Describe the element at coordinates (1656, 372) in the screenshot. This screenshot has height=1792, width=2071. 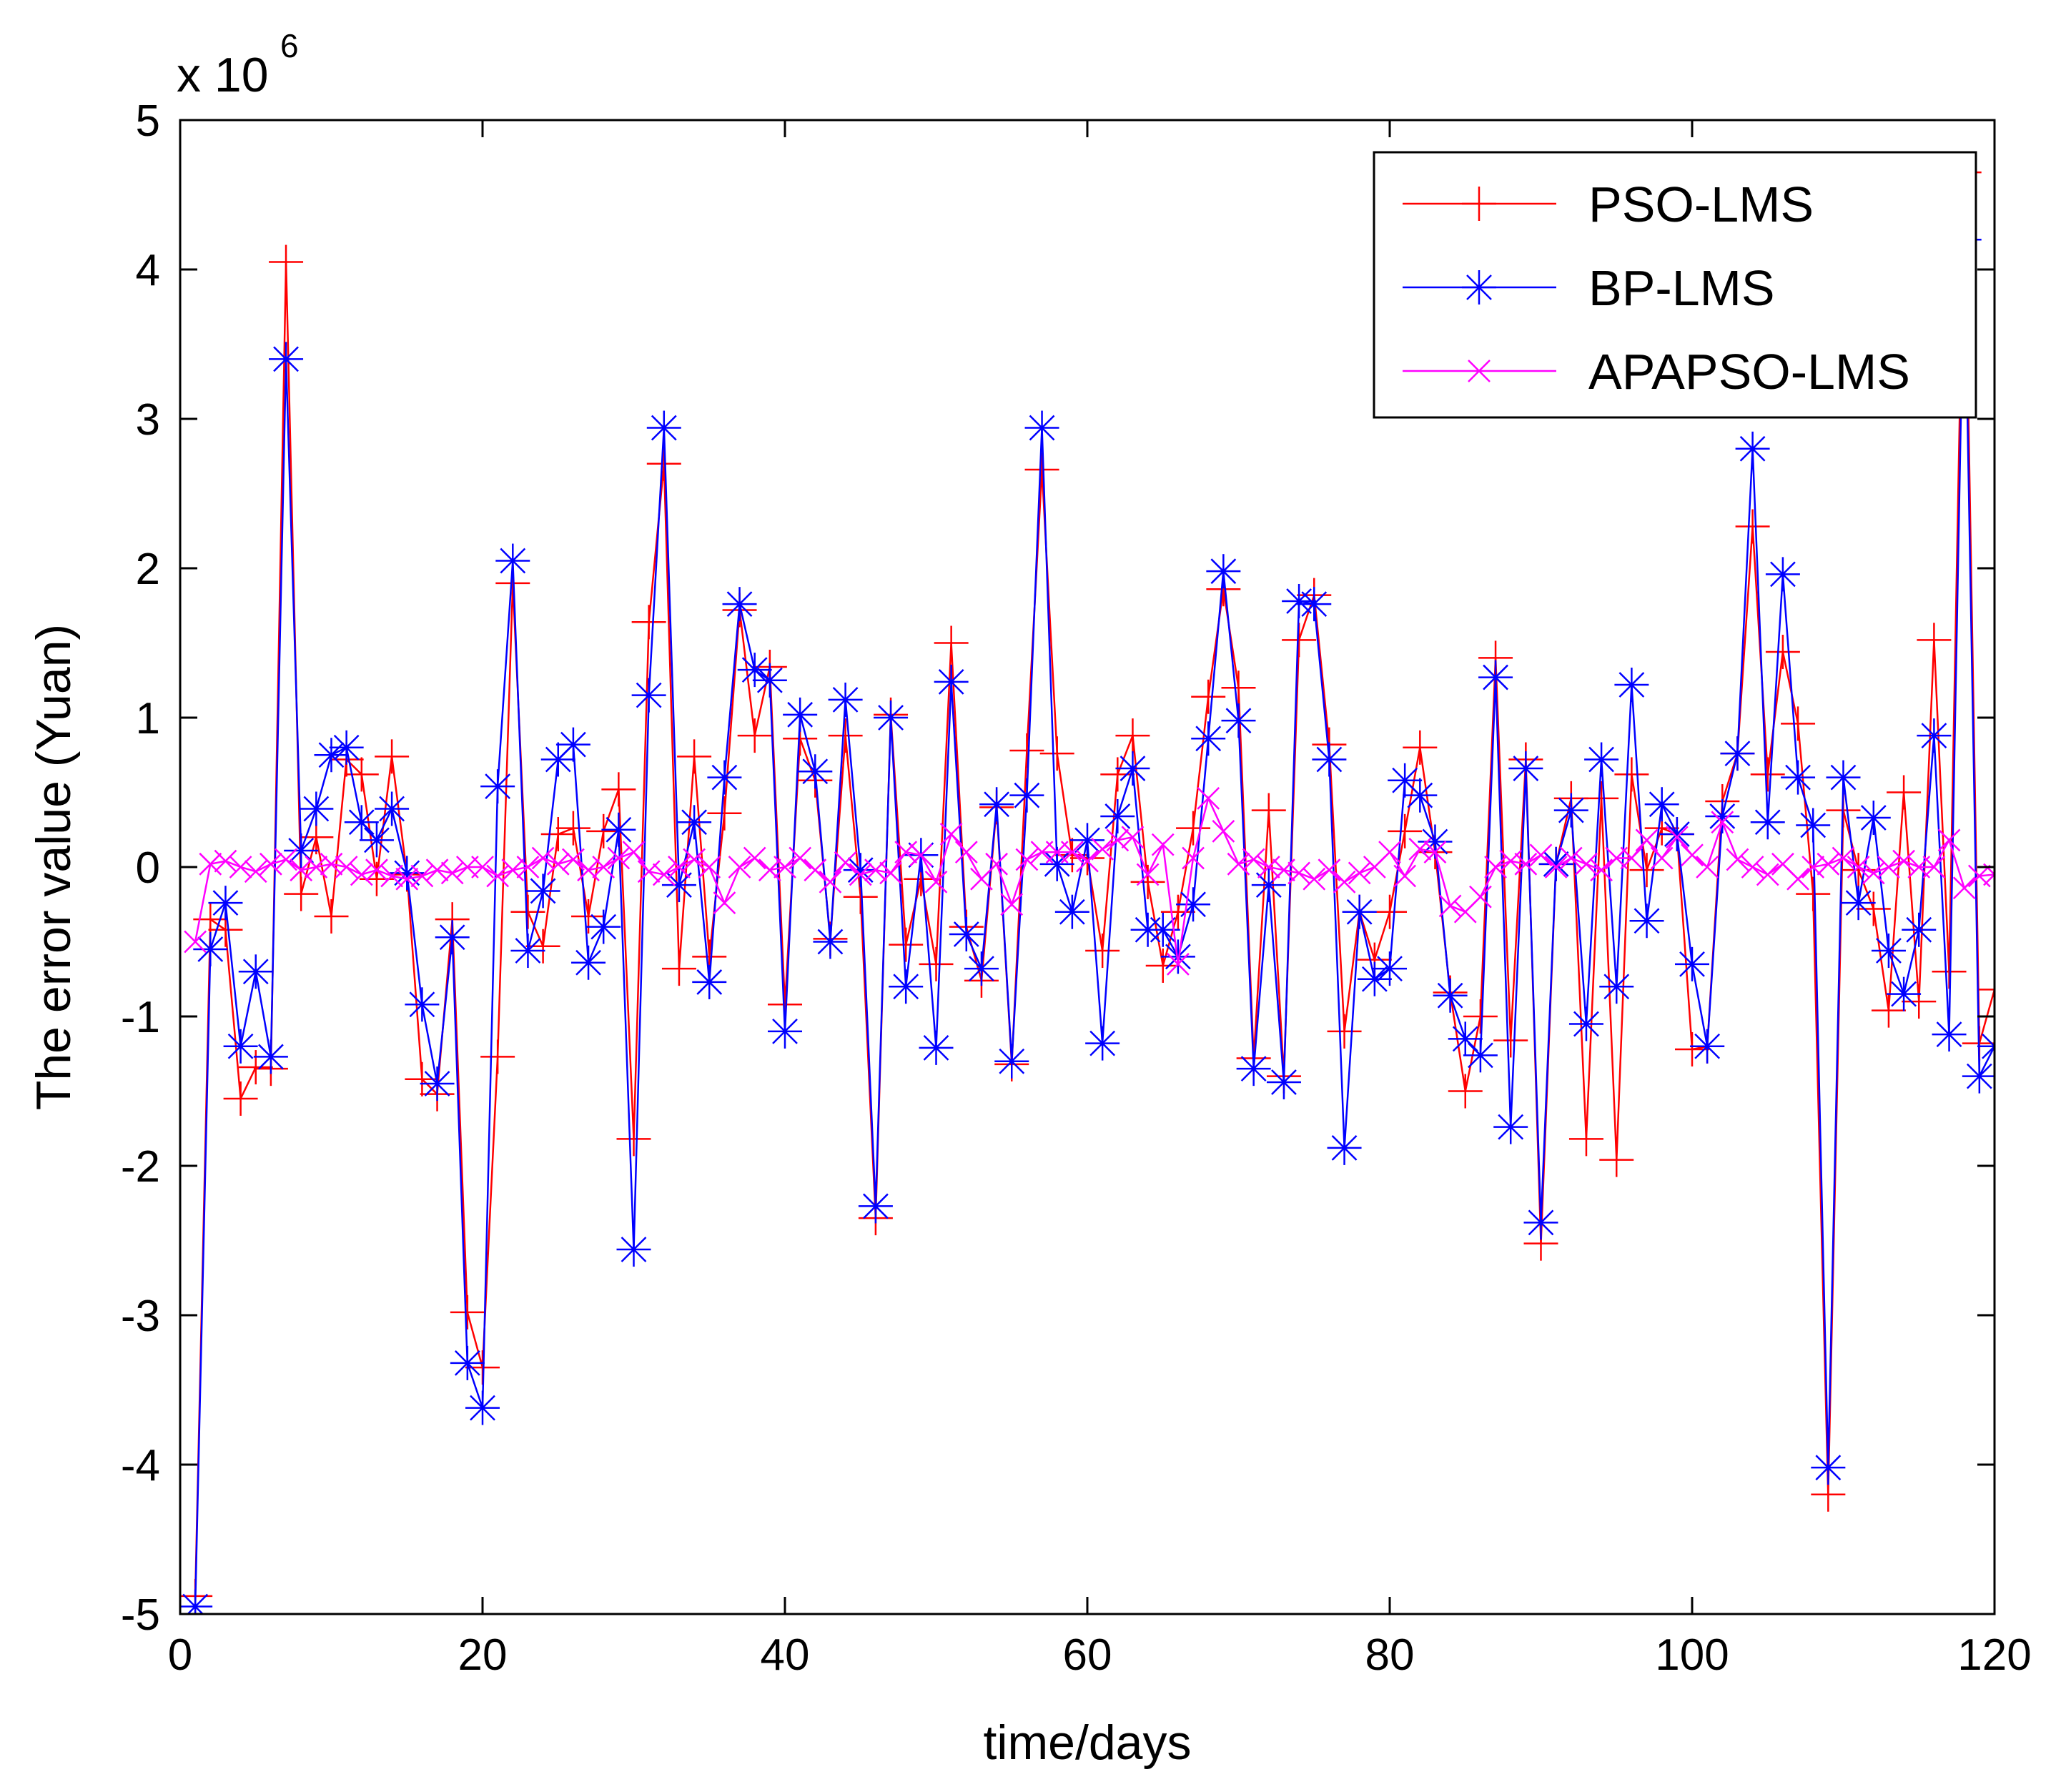
I see `legend-entry-apapso-lms: APAPSO-LMS` at that location.